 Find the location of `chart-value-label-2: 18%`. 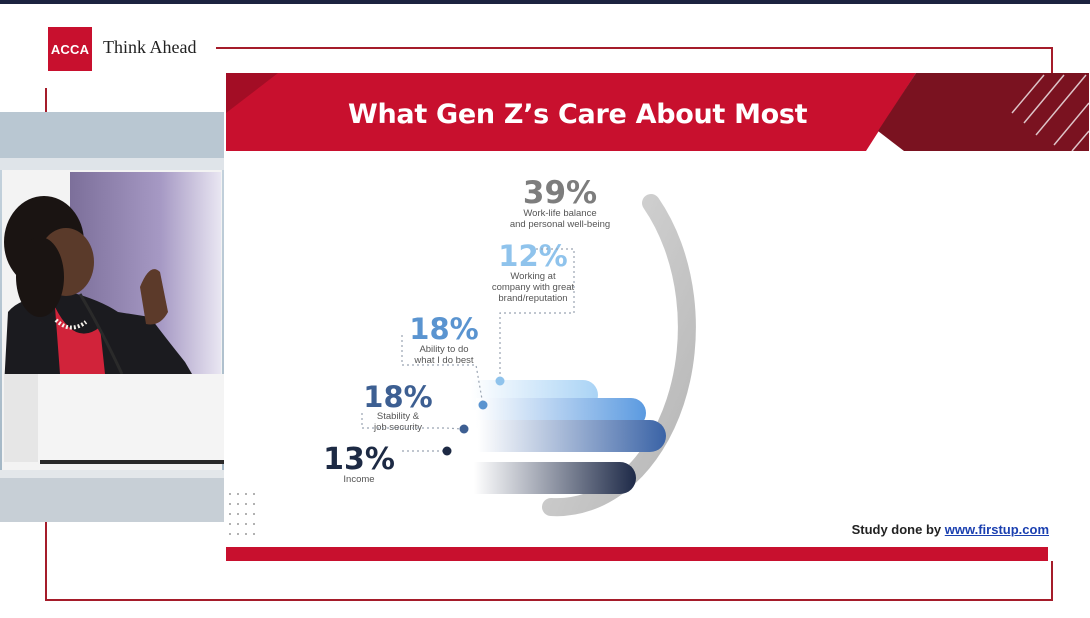

chart-value-label-2: 18% is located at coordinates (443, 329).